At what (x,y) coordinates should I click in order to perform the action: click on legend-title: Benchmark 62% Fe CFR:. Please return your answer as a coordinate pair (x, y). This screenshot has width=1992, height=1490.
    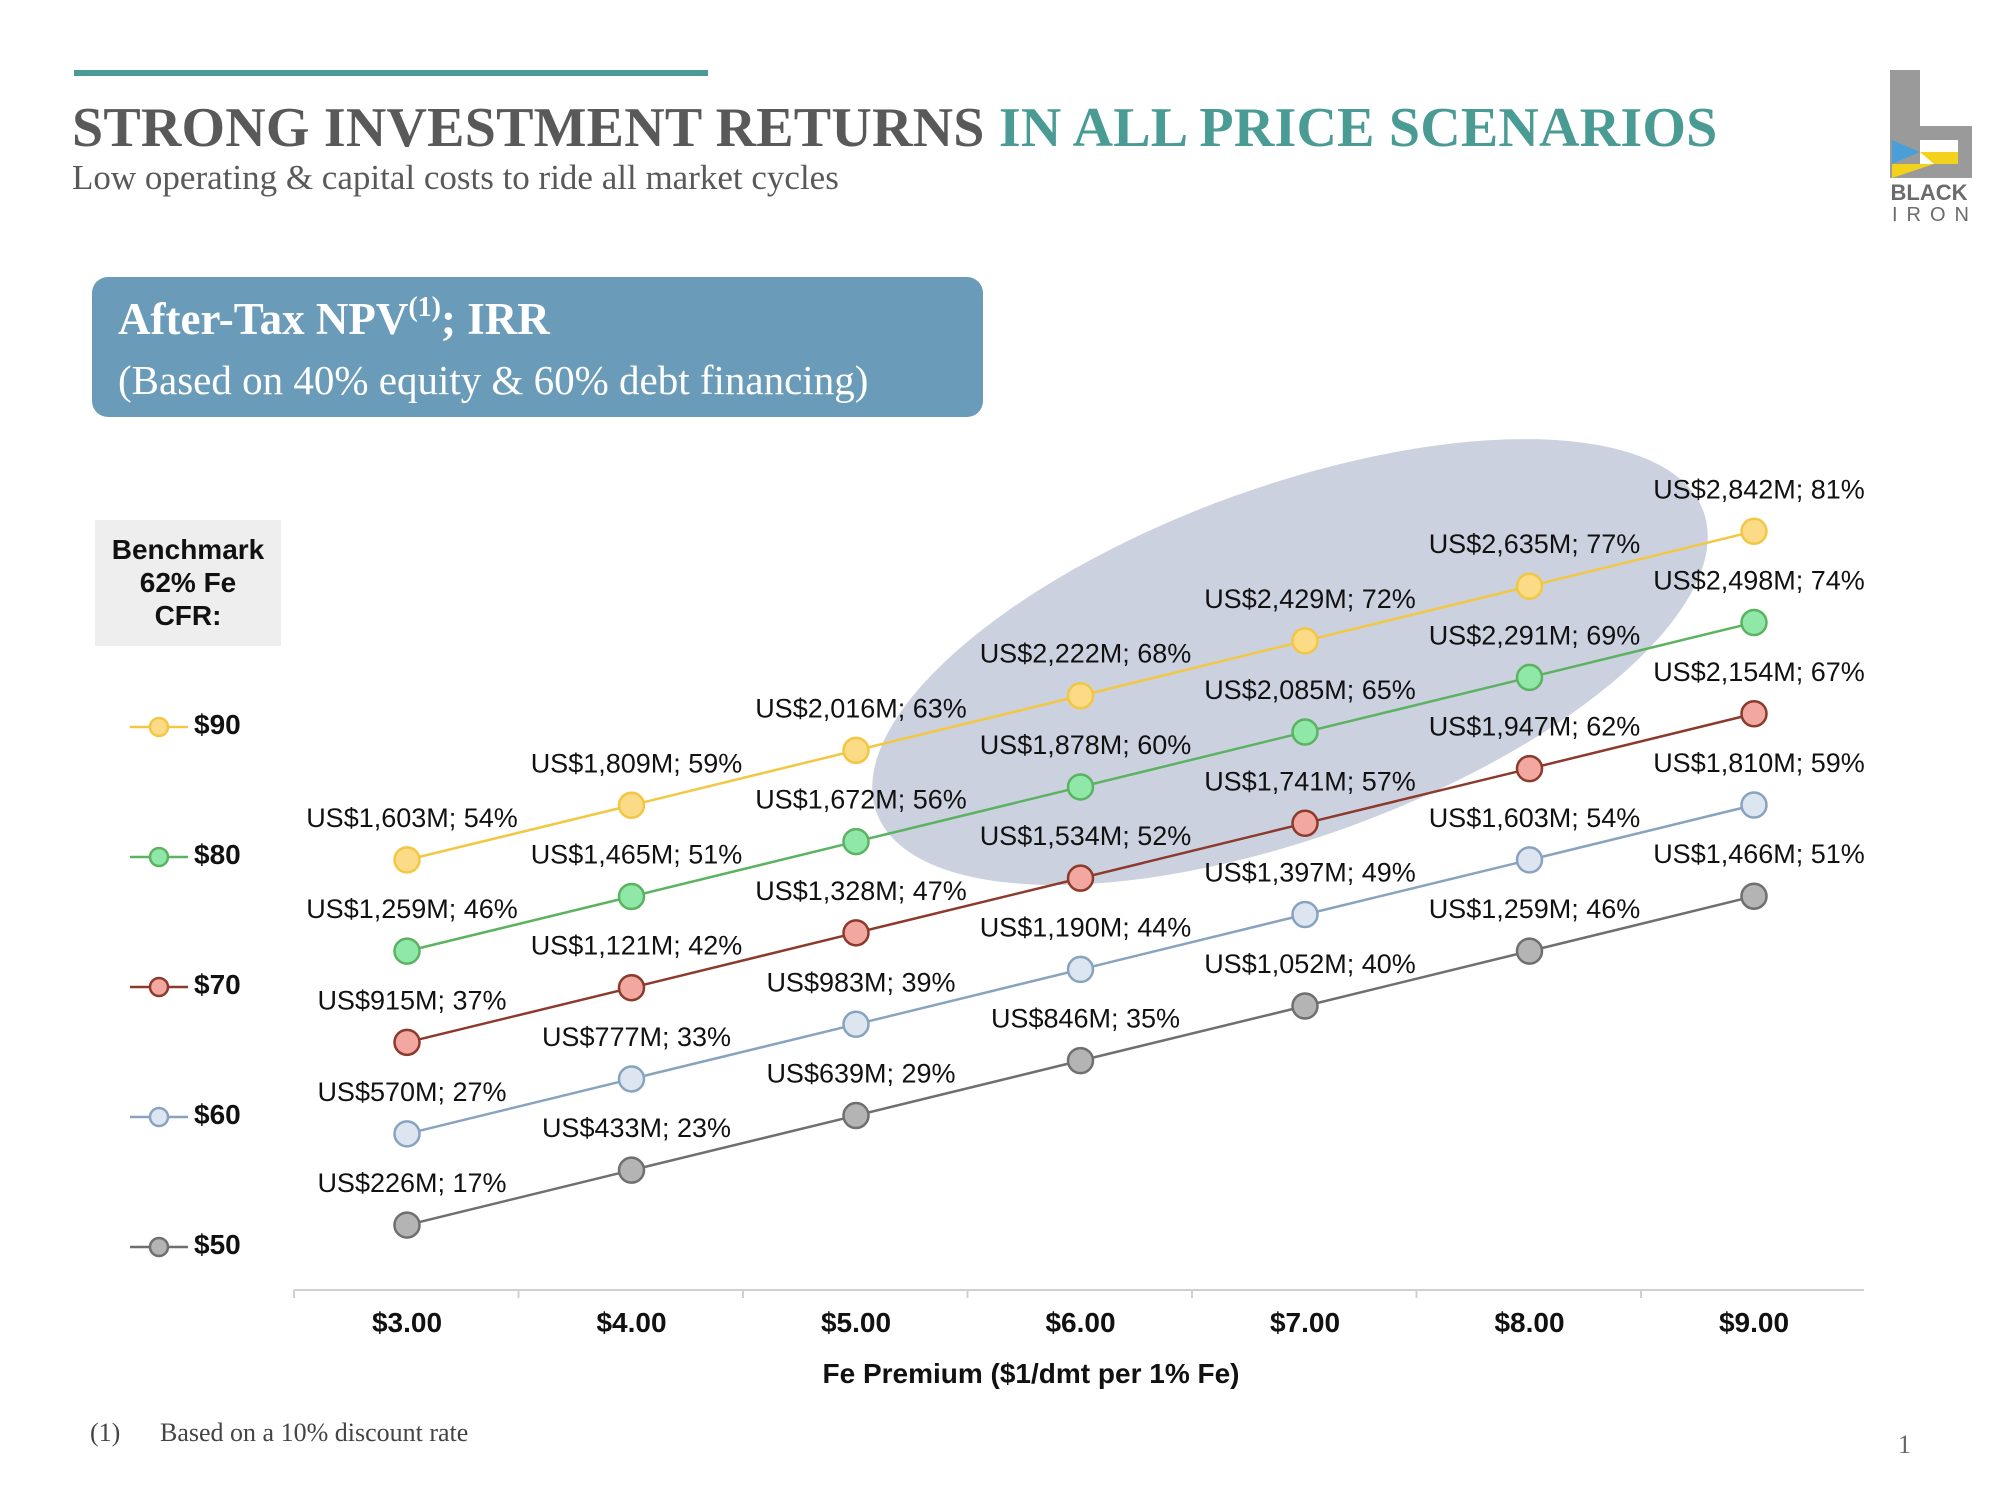
    Looking at the image, I should click on (188, 583).